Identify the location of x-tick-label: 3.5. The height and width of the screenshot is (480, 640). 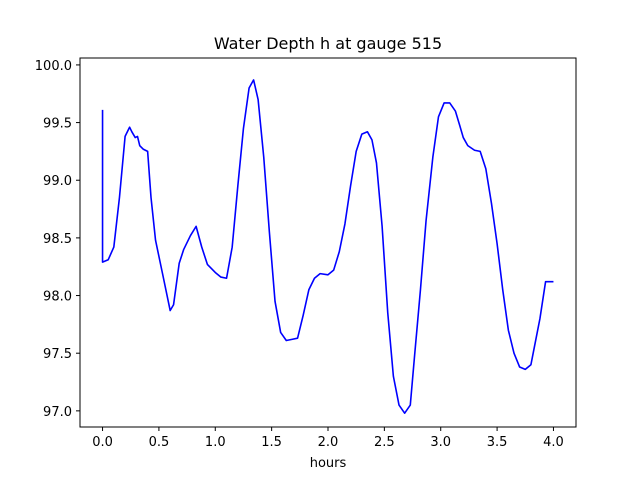
(497, 442).